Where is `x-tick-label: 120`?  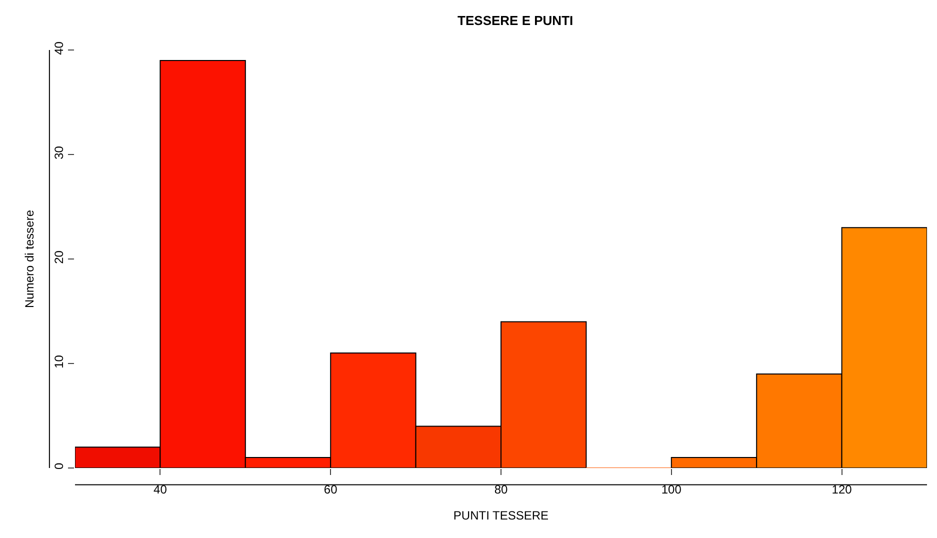
x-tick-label: 120 is located at coordinates (842, 489).